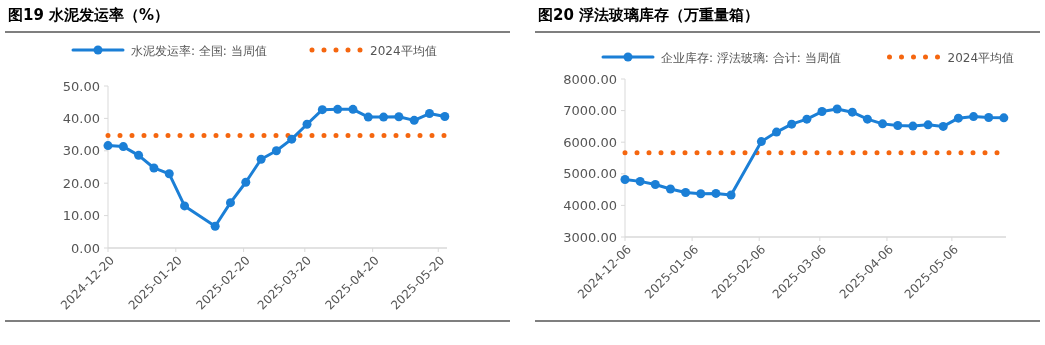 Image resolution: width=1045 pixels, height=345 pixels. I want to click on legend-label: 水泥发运率: 全国: 当周值, so click(199, 50).